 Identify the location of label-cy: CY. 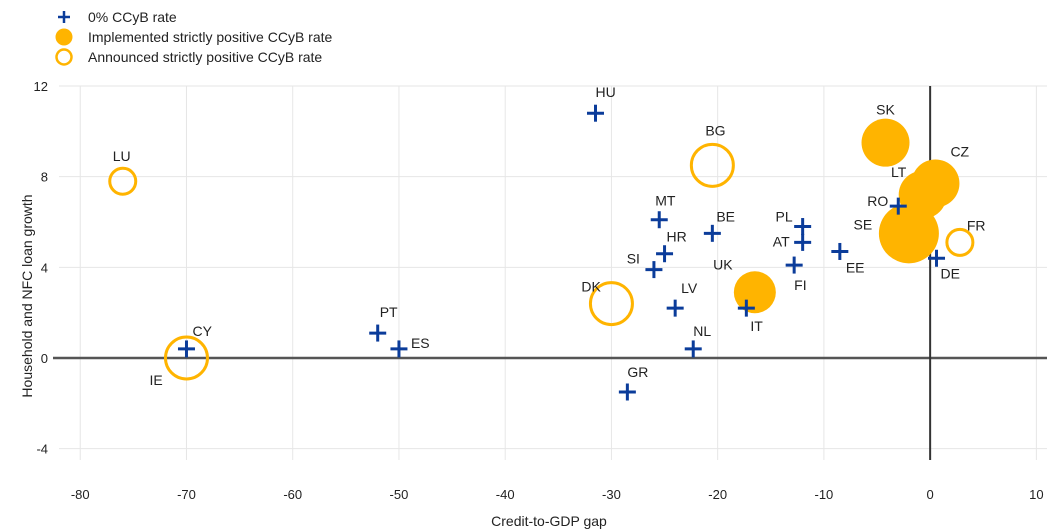
(202, 331).